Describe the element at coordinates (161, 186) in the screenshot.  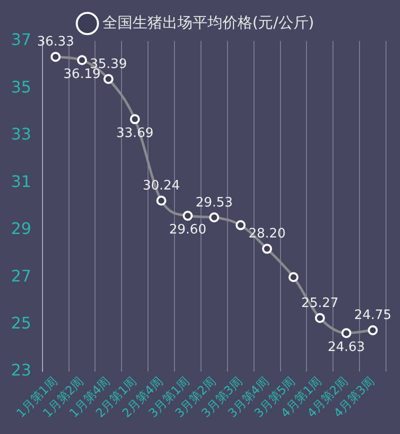
I see `data-label: 30.24` at that location.